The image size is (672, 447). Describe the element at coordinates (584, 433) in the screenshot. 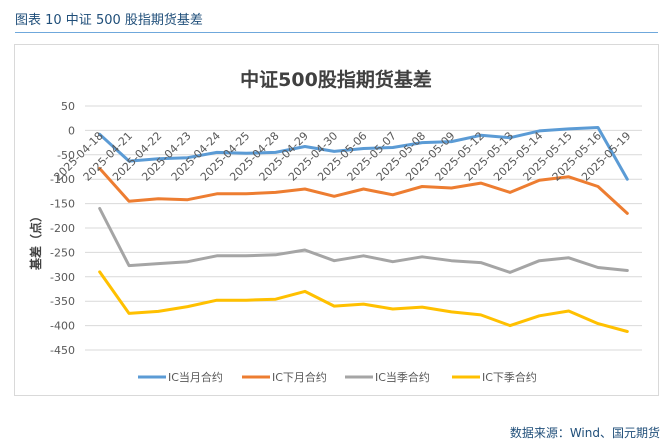

I see `source-note: 数据来源：Wind、国元期货` at that location.